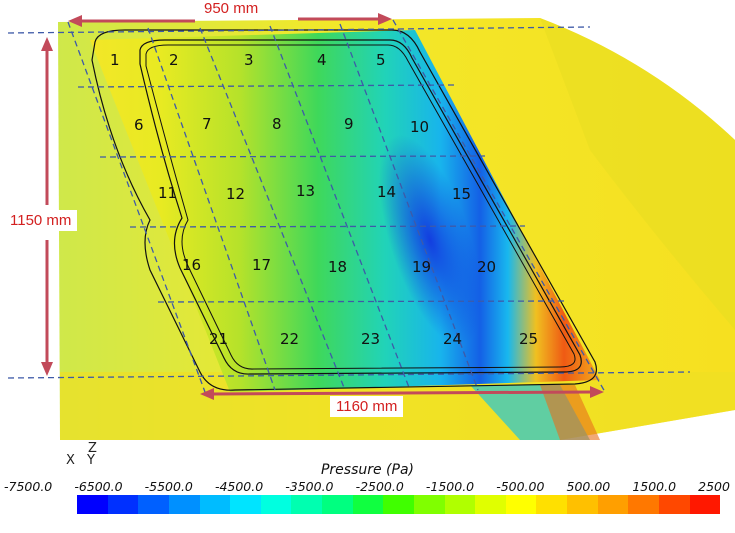  I want to click on wake-streak-edge, so click(570, 412).